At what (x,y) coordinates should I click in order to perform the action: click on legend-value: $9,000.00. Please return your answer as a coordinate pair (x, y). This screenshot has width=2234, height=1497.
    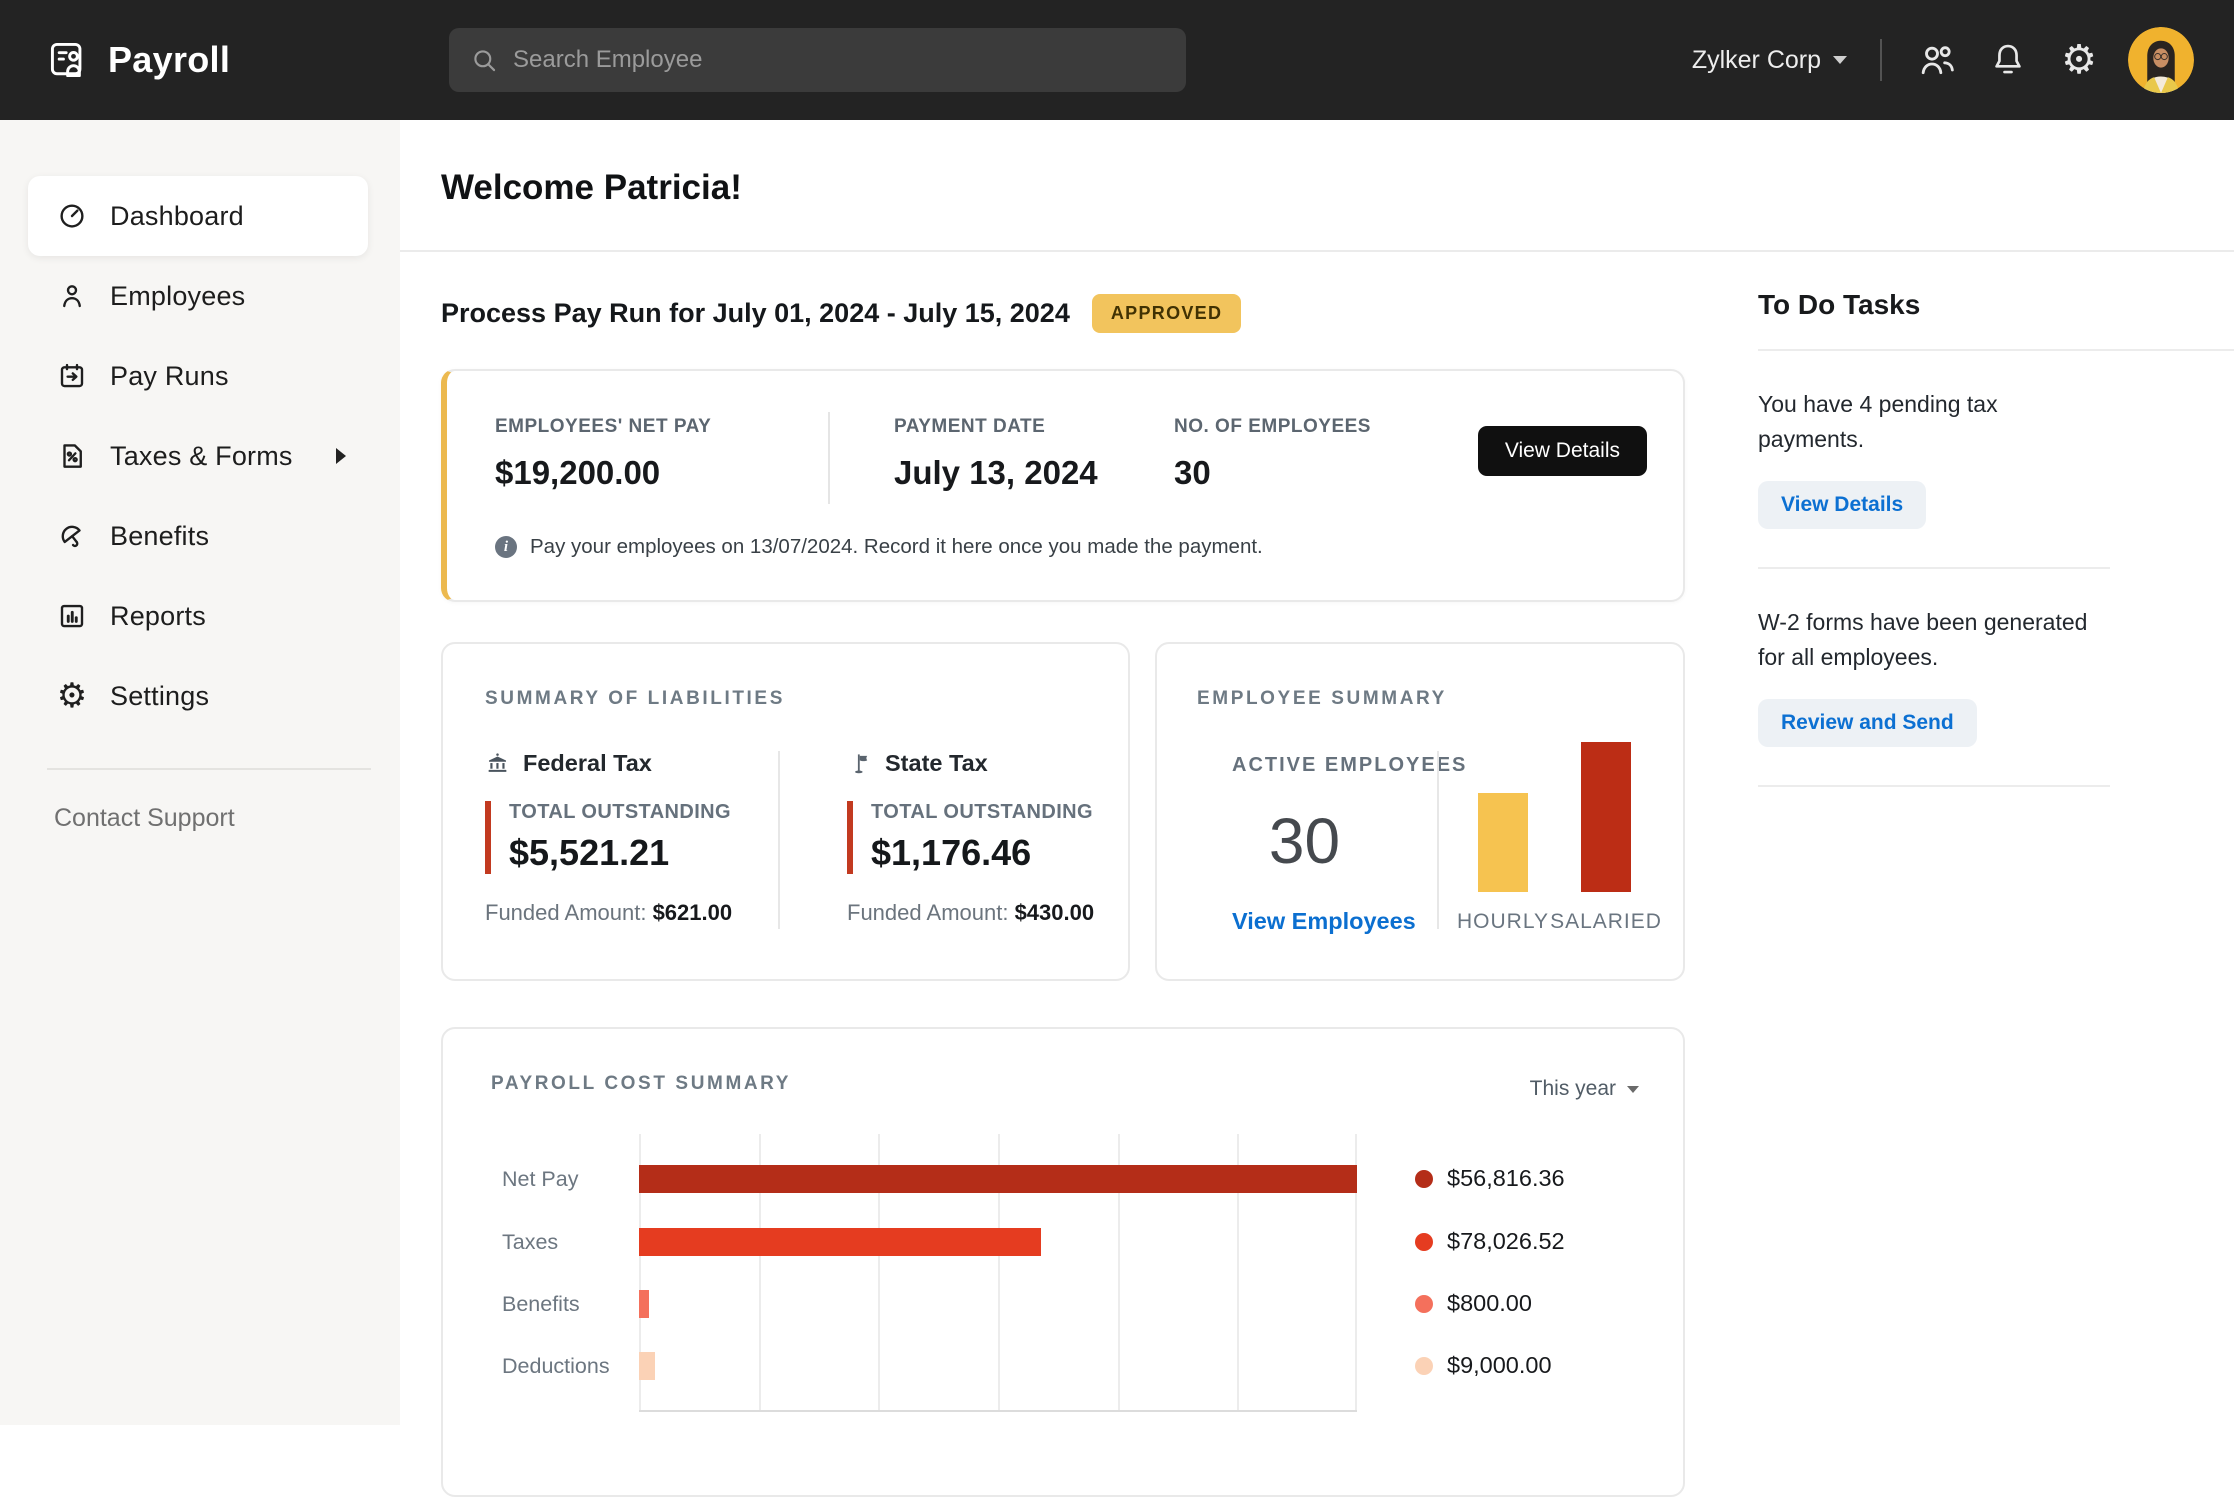
    Looking at the image, I should click on (1499, 1365).